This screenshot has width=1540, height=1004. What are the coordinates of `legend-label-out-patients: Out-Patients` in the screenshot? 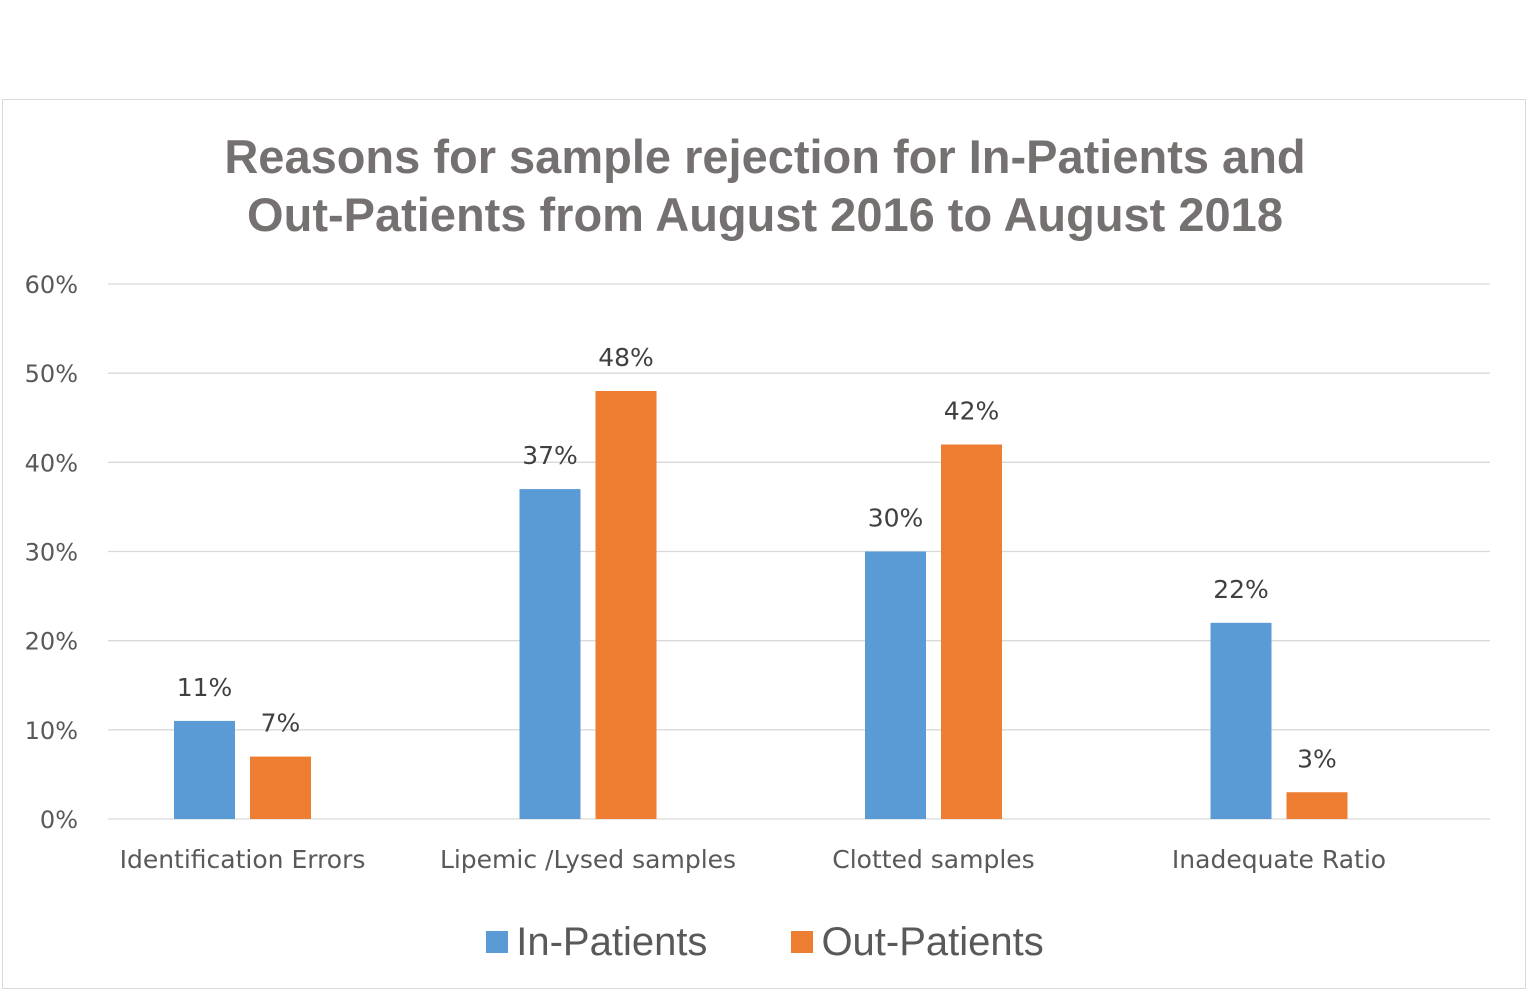 It's located at (932, 942).